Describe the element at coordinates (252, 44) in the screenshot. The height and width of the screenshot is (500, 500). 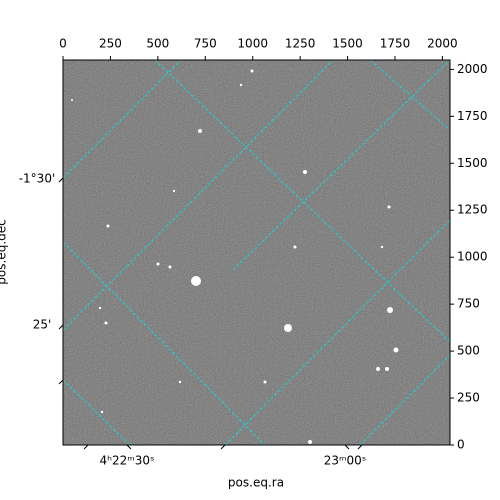
I see `x-tick-label: 1000` at that location.